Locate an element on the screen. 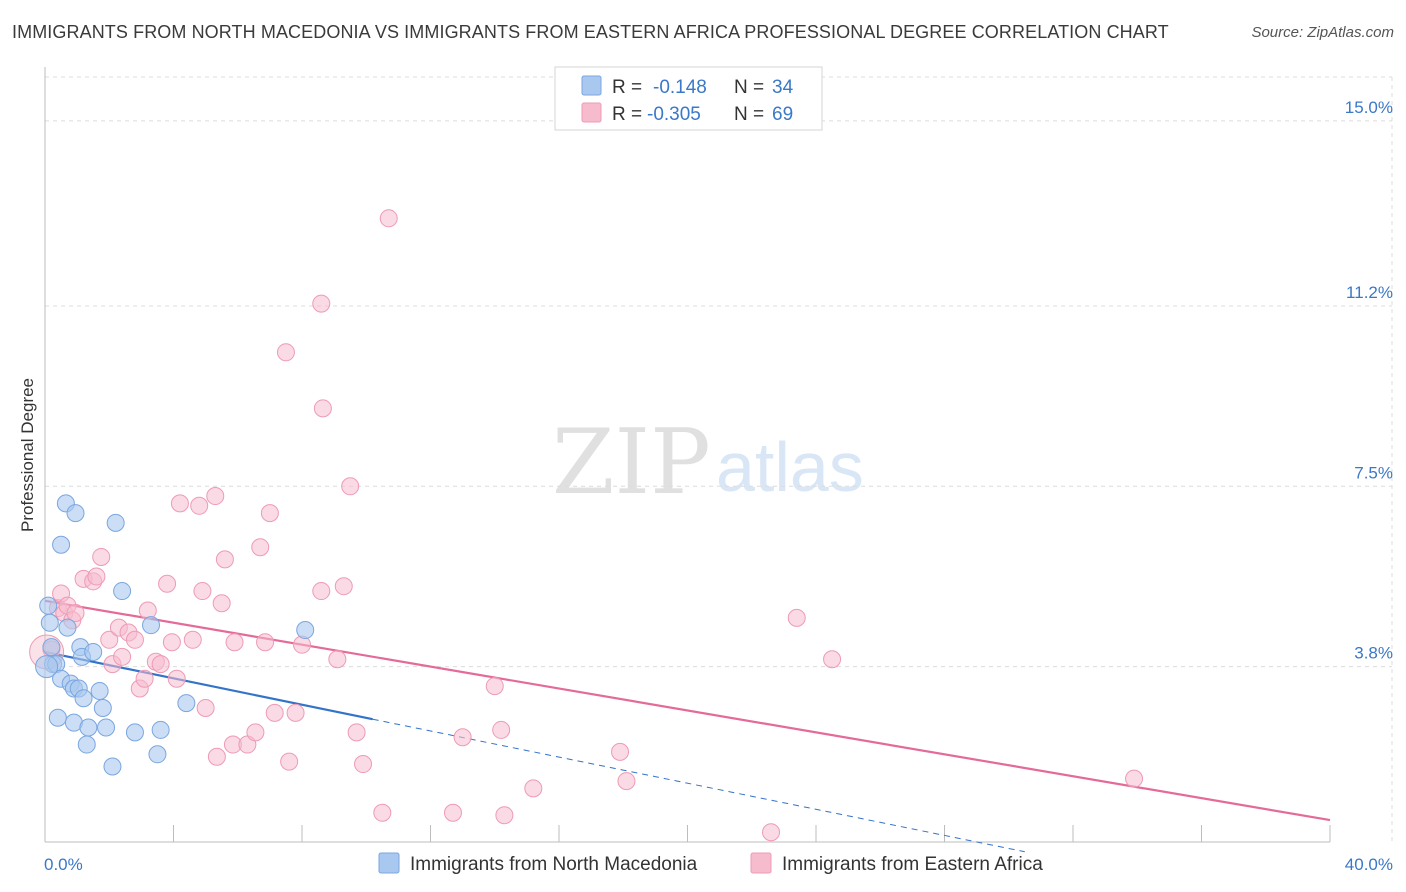 This screenshot has width=1406, height=892. legend-swatch-eastern-africa is located at coordinates (761, 863).